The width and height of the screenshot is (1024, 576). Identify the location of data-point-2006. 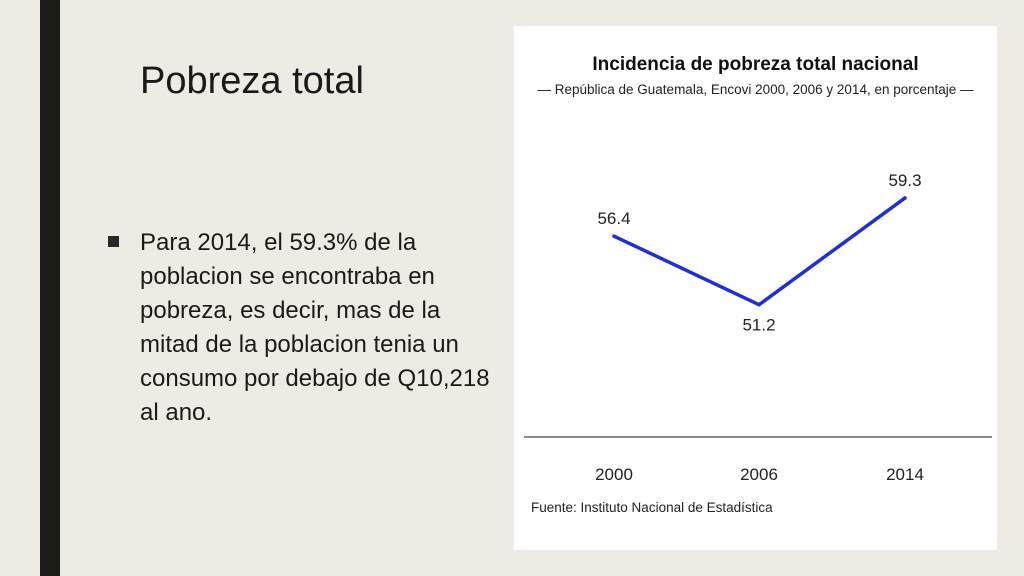
(759, 304).